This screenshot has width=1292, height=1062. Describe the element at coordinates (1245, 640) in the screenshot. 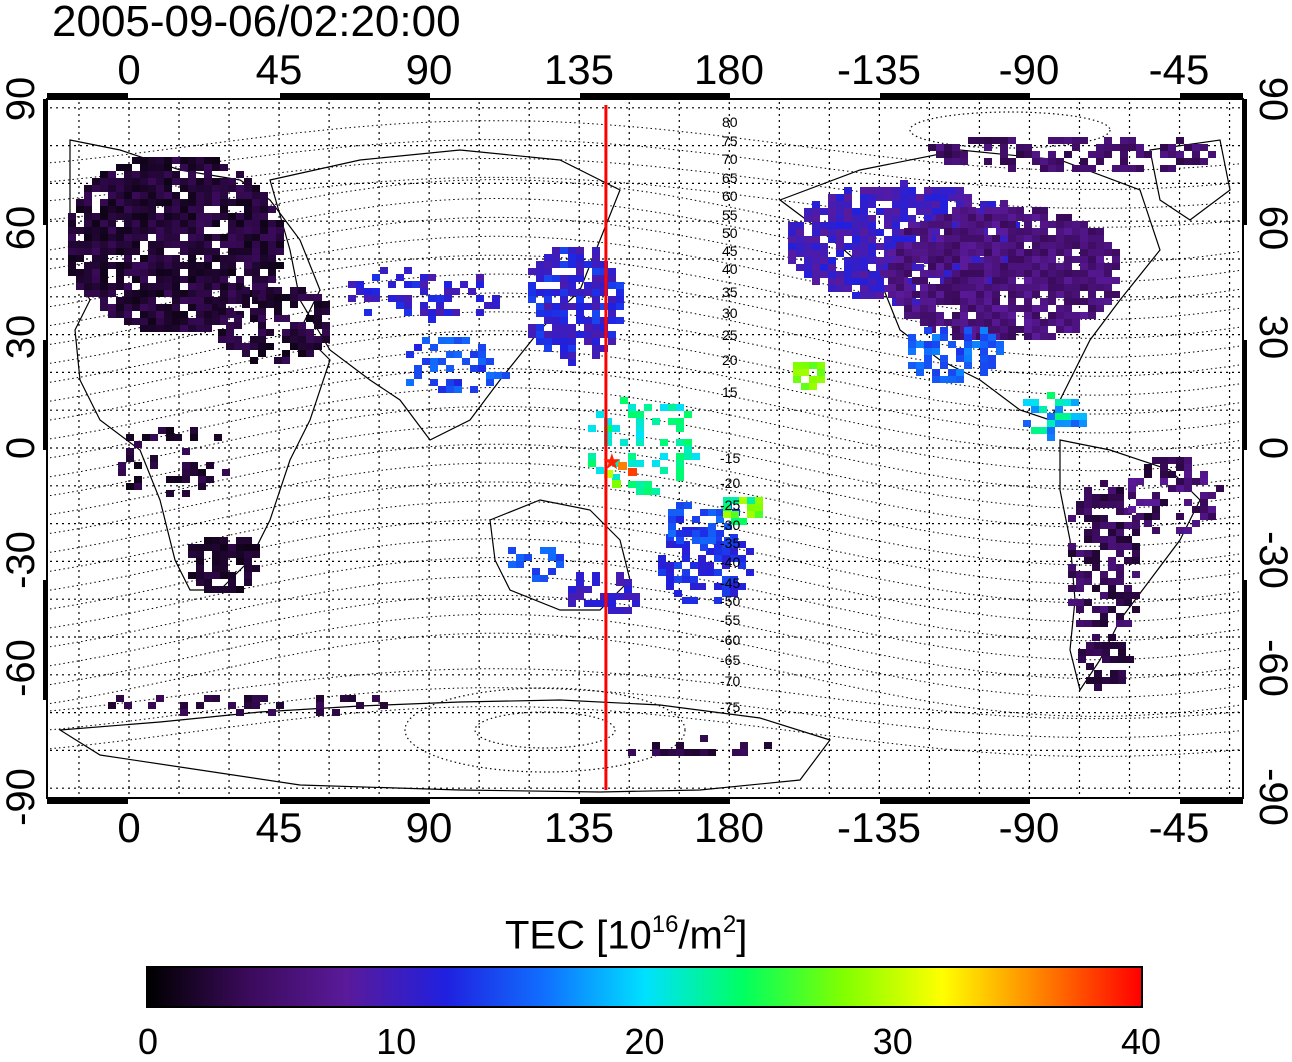

I see `axis-bar-right` at that location.